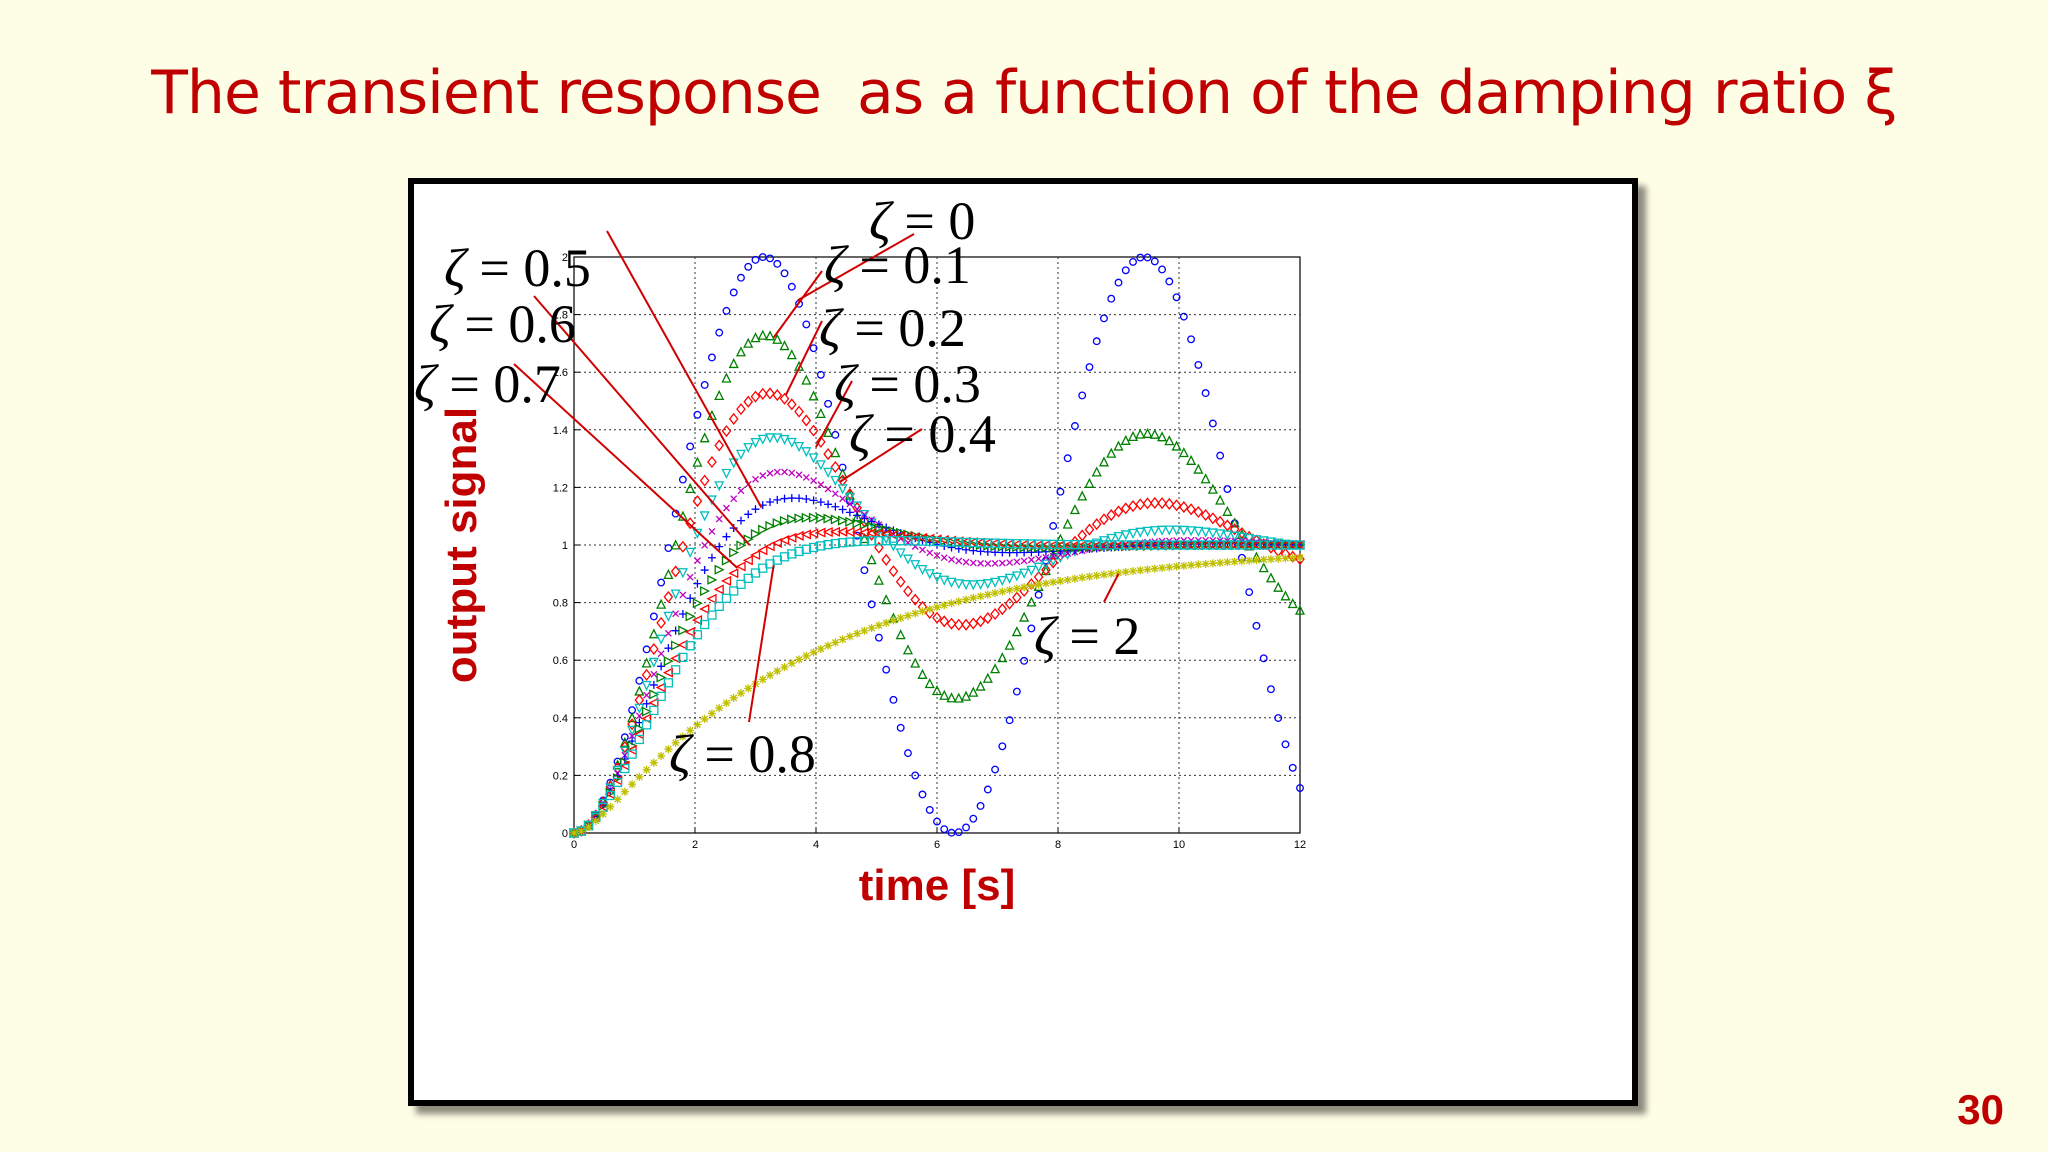  What do you see at coordinates (560, 431) in the screenshot?
I see `y-tick-label: 1.4` at bounding box center [560, 431].